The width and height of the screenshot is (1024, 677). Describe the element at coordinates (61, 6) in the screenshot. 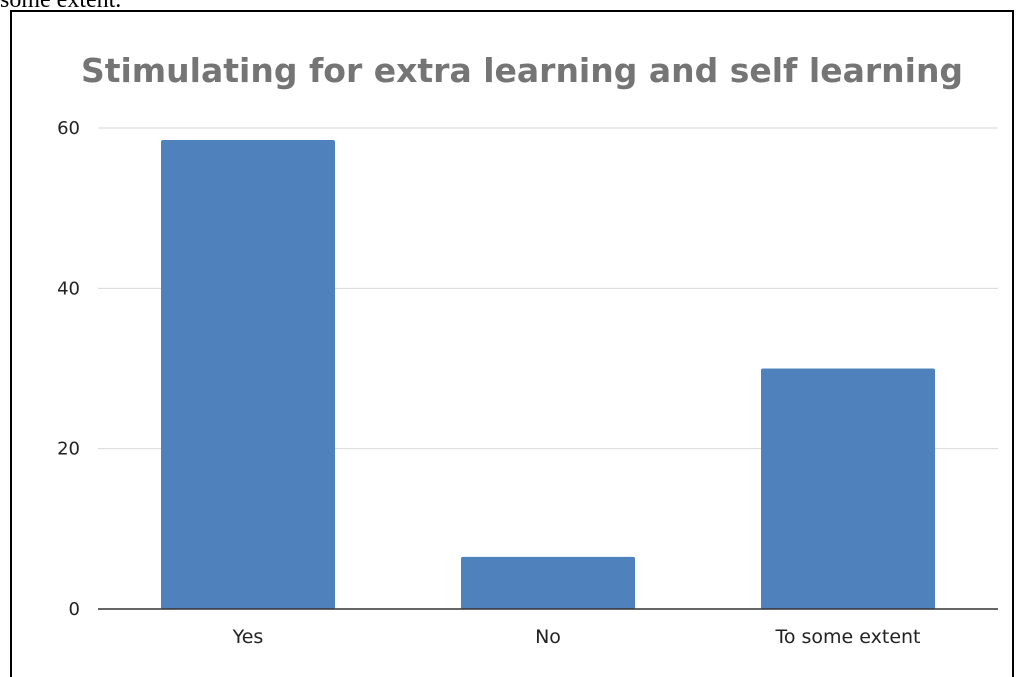

I see `header-text-fragment: some extent.` at that location.